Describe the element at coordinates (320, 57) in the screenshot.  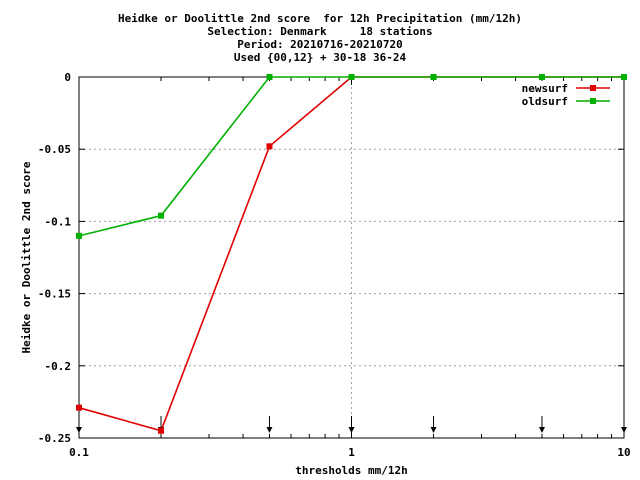
I see `chart-title-line-4: Used {00,12} + 30-18 36-24` at that location.